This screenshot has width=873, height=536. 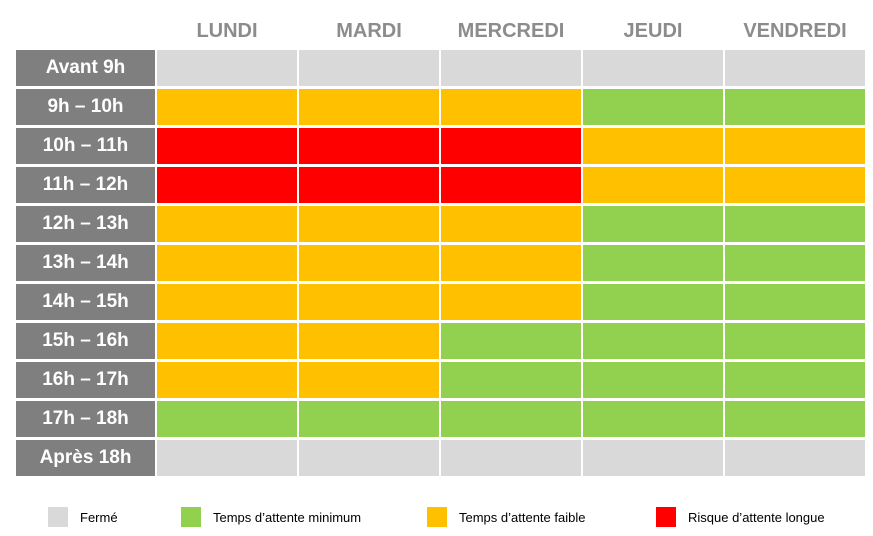 What do you see at coordinates (756, 517) in the screenshot?
I see `legend-label-longue: Risque d’attente longue` at bounding box center [756, 517].